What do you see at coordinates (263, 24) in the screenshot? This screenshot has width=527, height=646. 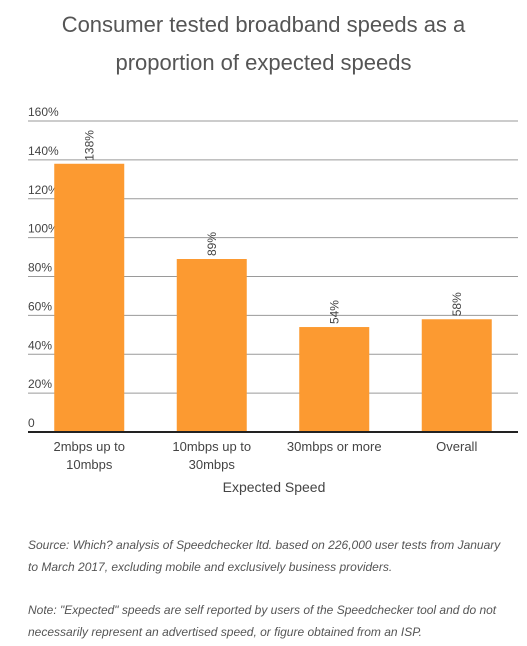 I see `chart-title-line-1: Consumer tested broadband speeds as a` at bounding box center [263, 24].